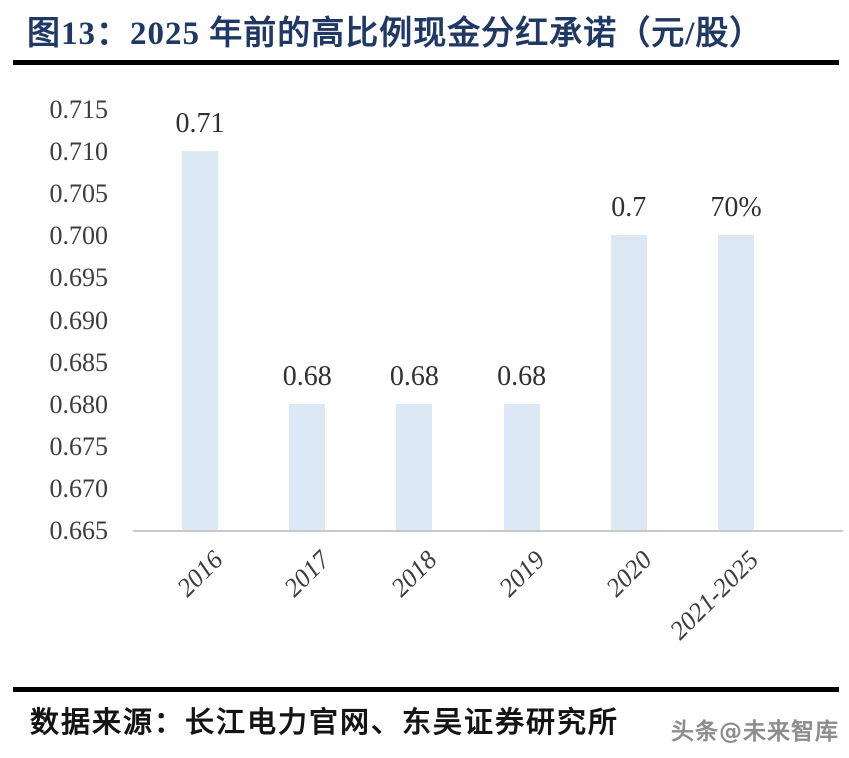 This screenshot has height=758, width=849. I want to click on y-axis-tick-label: 0.690, so click(79, 320).